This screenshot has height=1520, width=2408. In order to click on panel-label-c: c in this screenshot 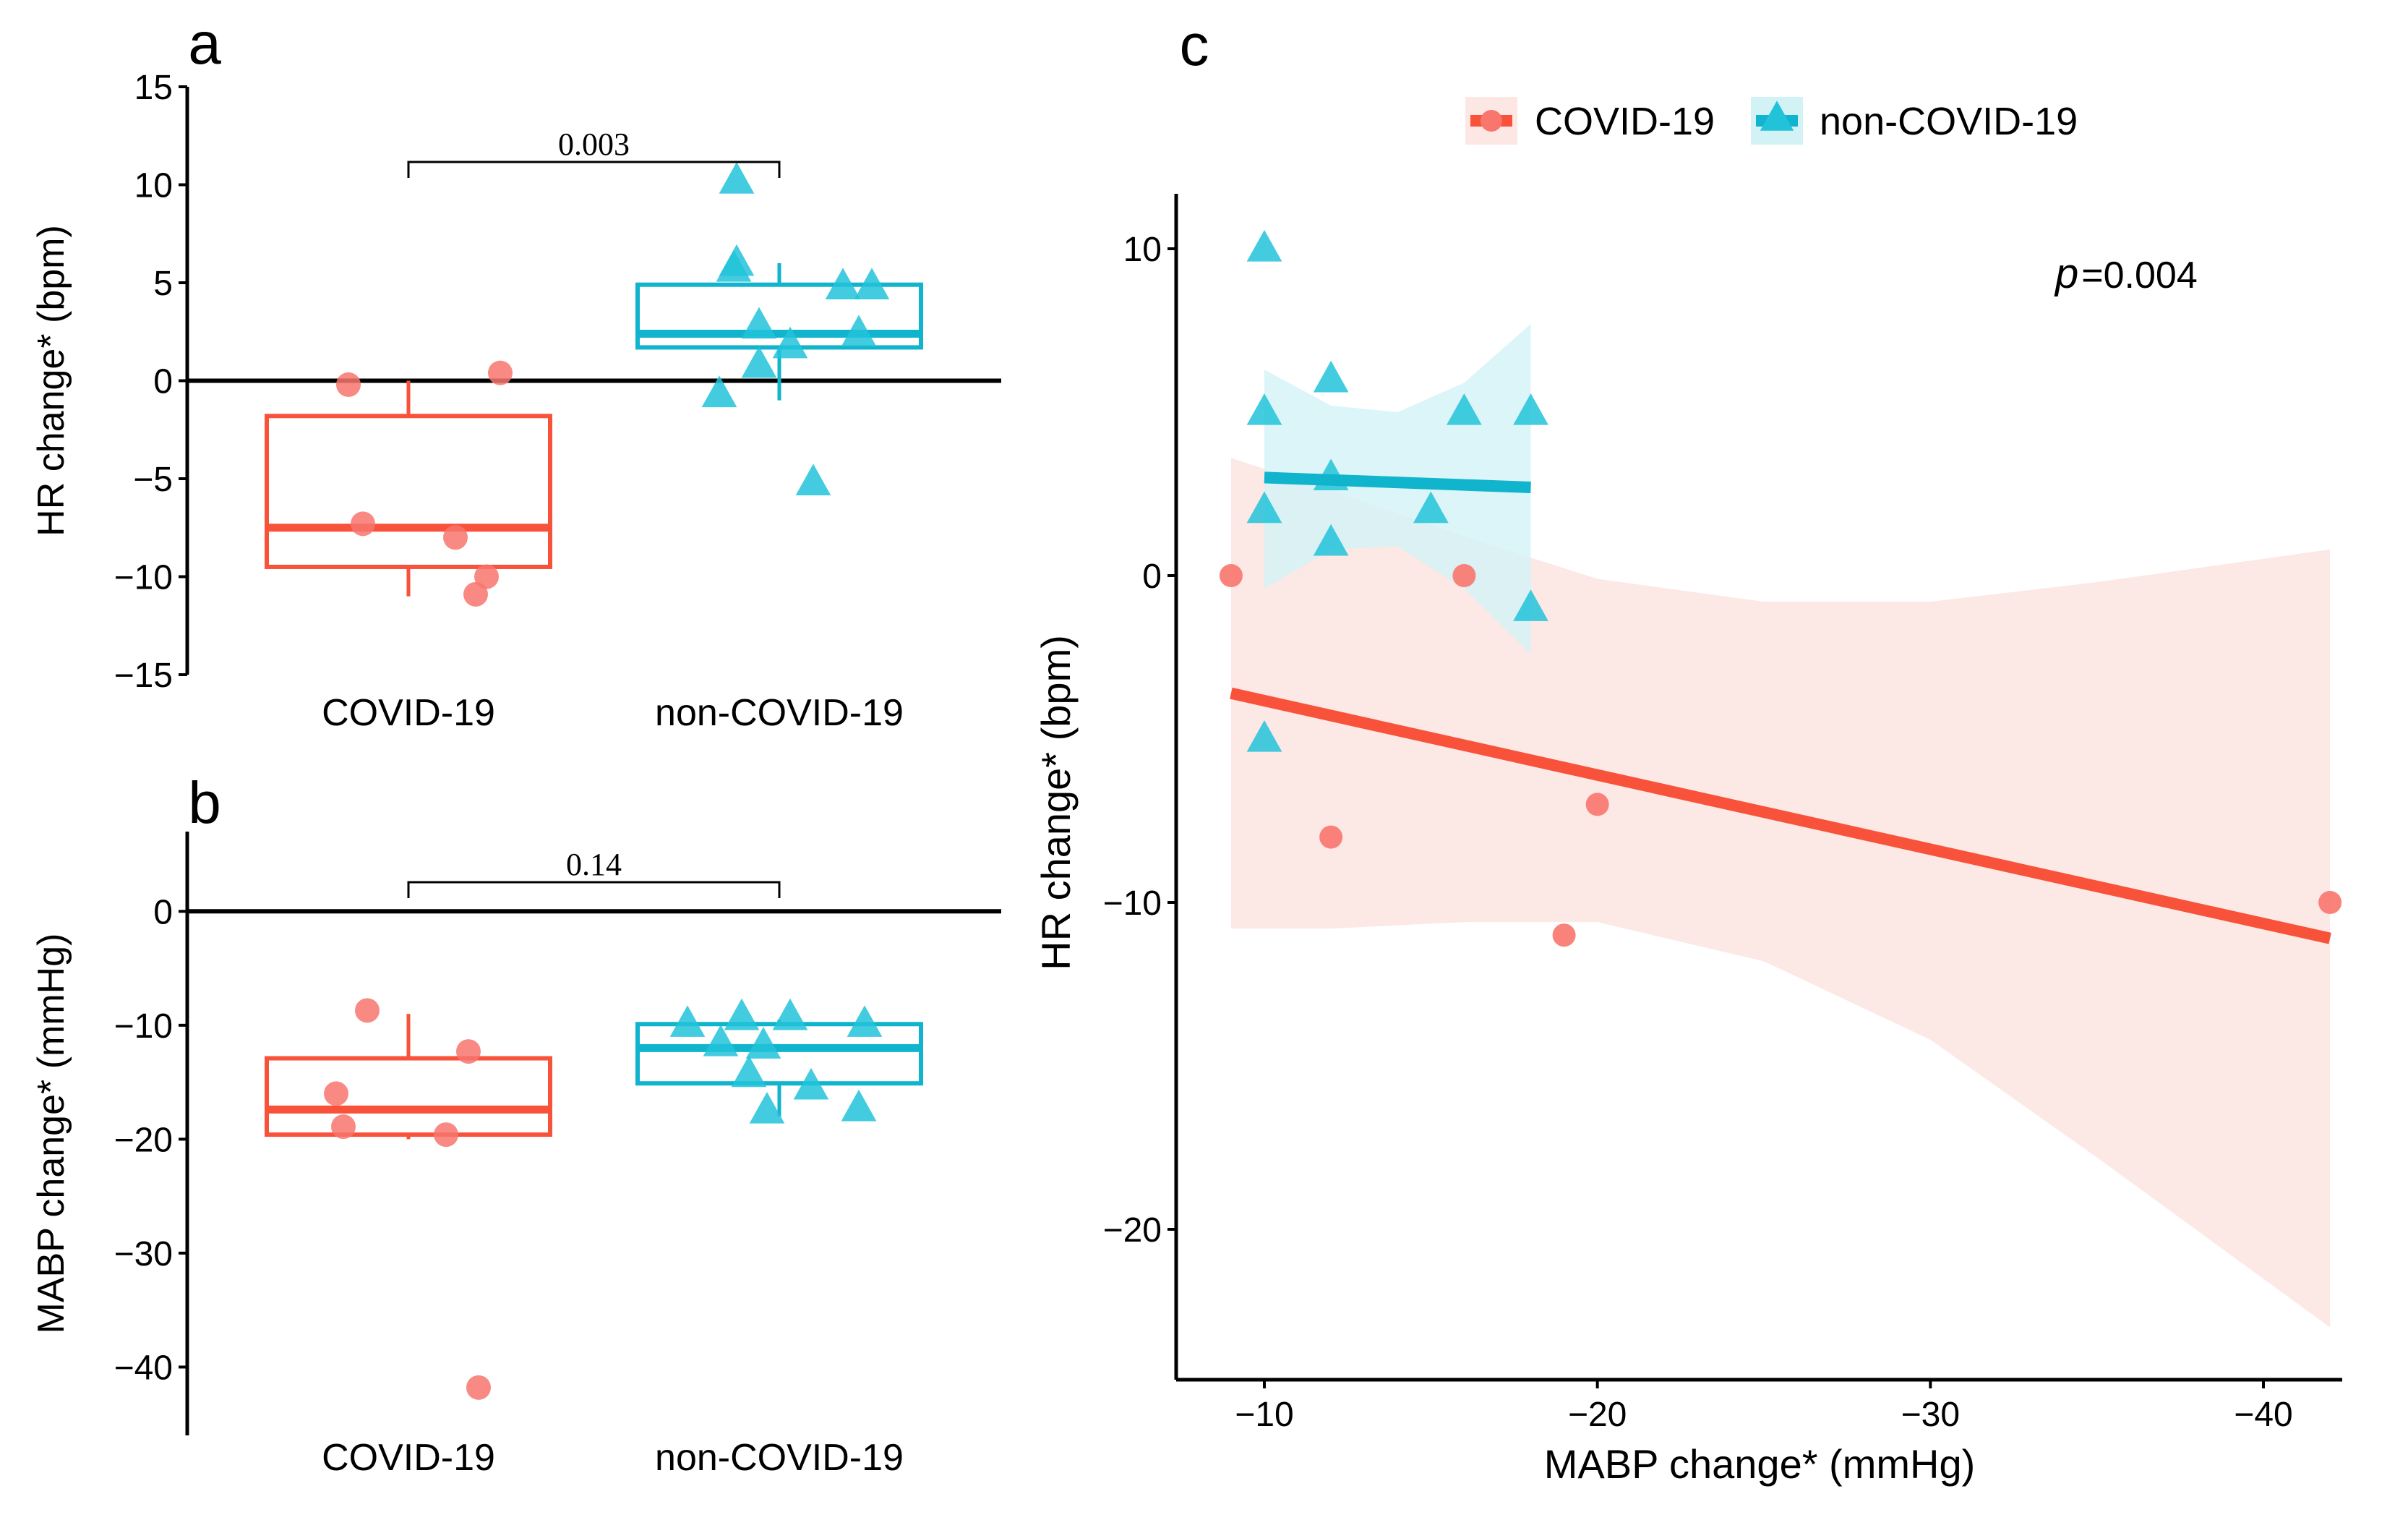, I will do `click(1194, 45)`.